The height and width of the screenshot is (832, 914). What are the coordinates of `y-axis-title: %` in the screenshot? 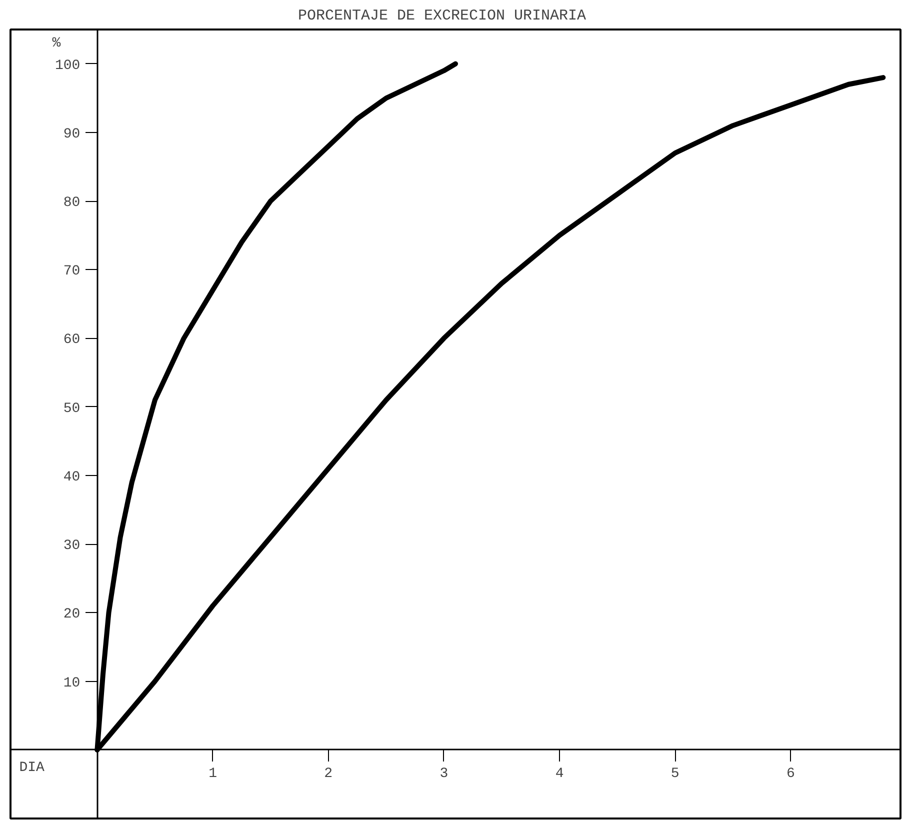 It's located at (57, 44).